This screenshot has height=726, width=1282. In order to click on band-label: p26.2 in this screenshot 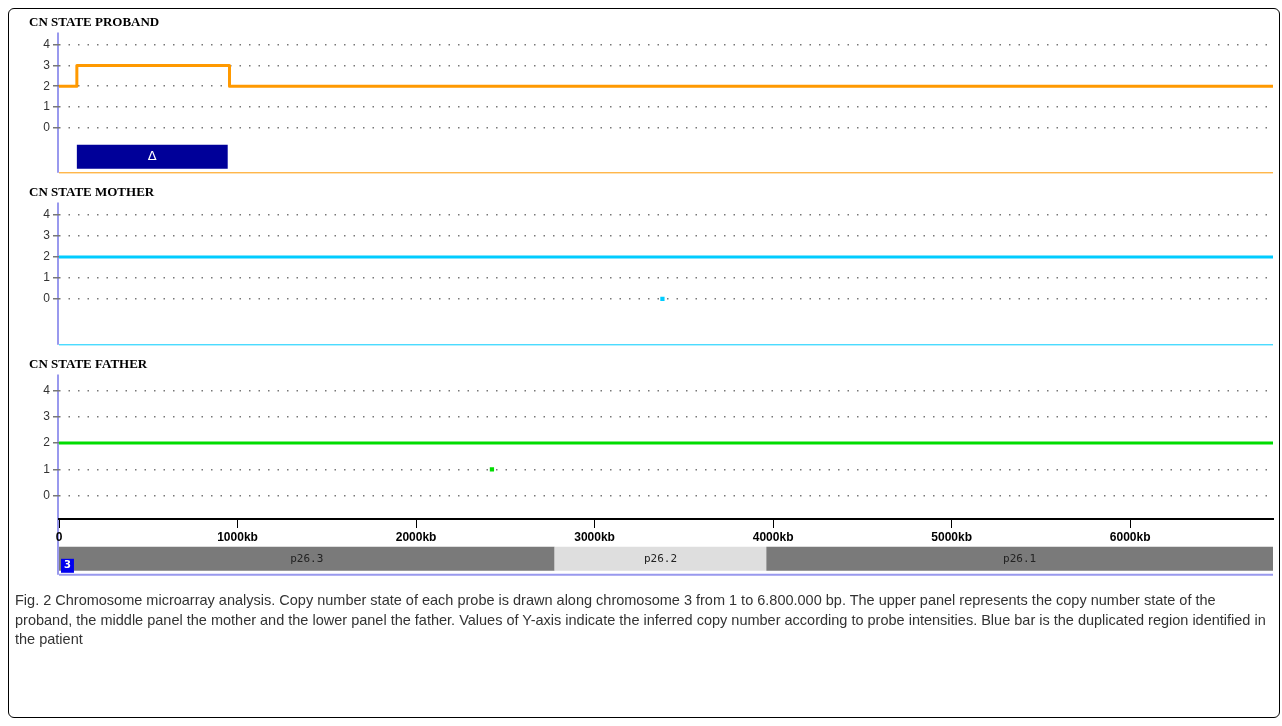, I will do `click(660, 558)`.